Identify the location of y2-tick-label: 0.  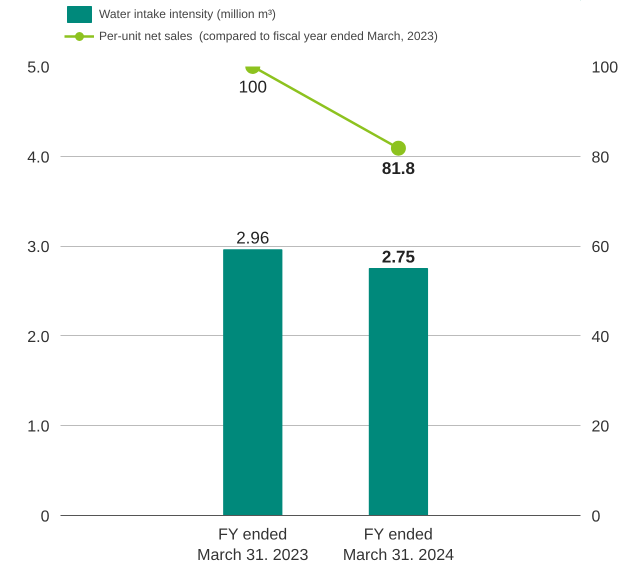
(596, 517).